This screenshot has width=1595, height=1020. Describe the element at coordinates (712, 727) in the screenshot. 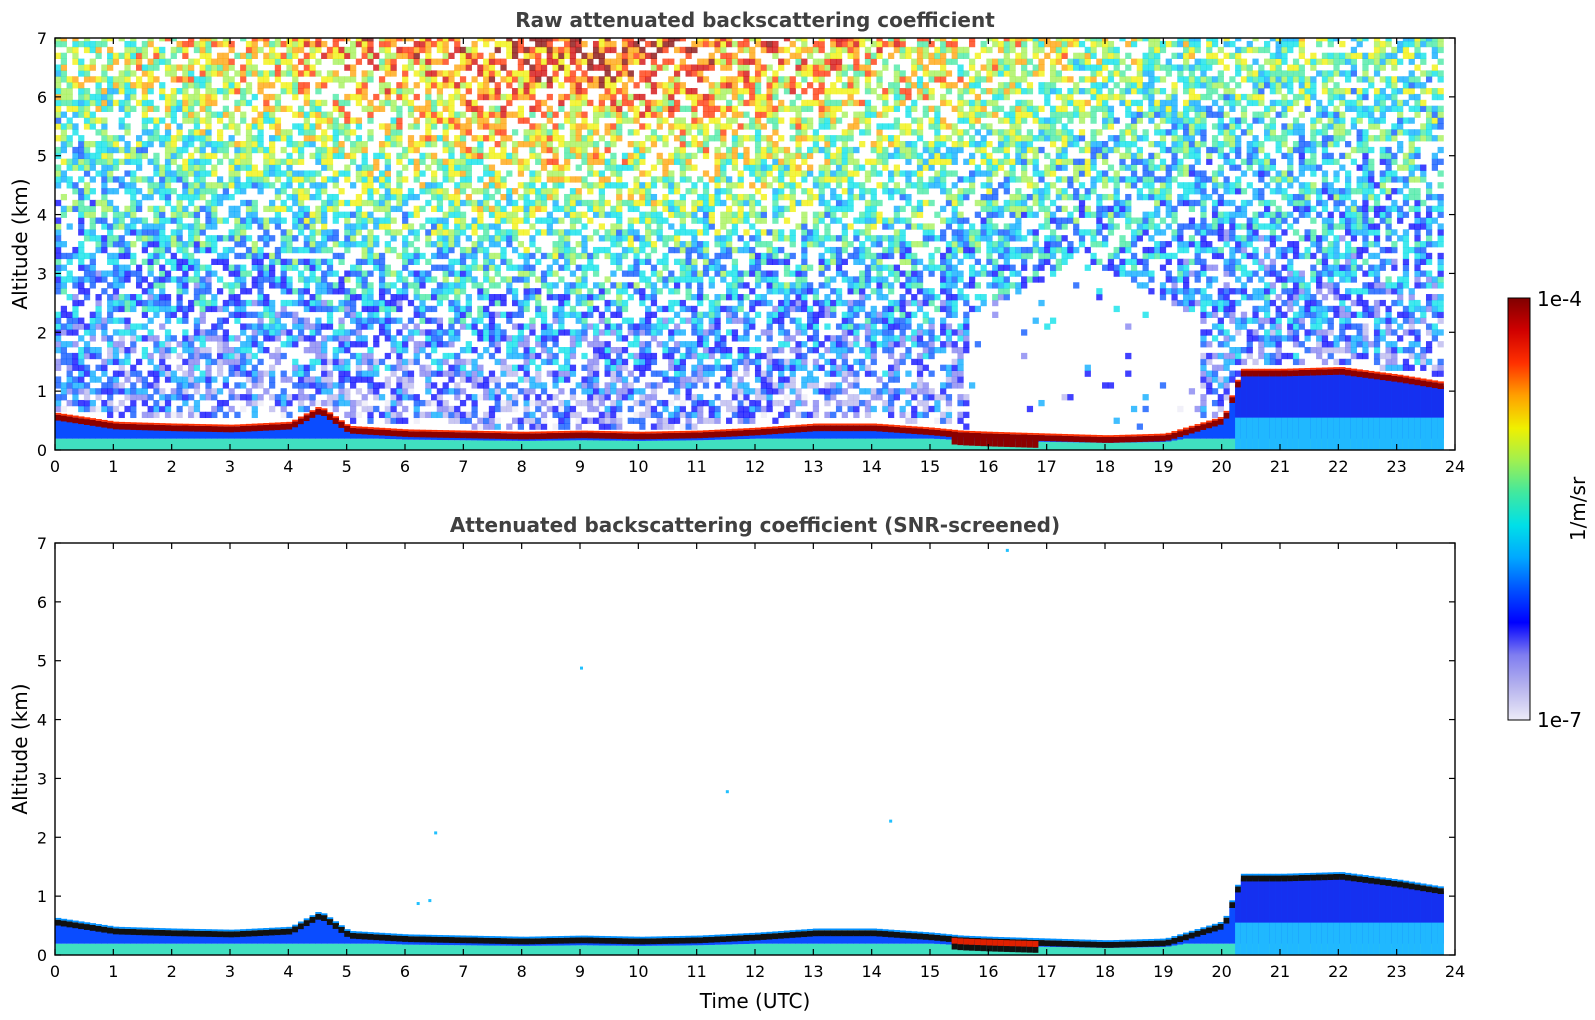

I see `screened-specks` at that location.